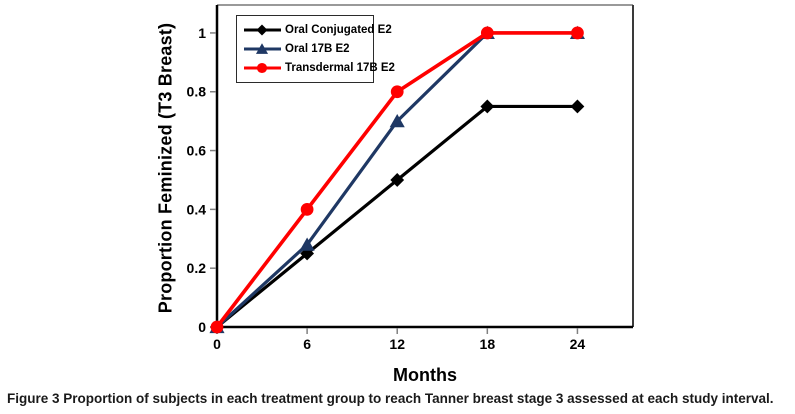  I want to click on legend-item: Oral 17B E2, so click(308, 49).